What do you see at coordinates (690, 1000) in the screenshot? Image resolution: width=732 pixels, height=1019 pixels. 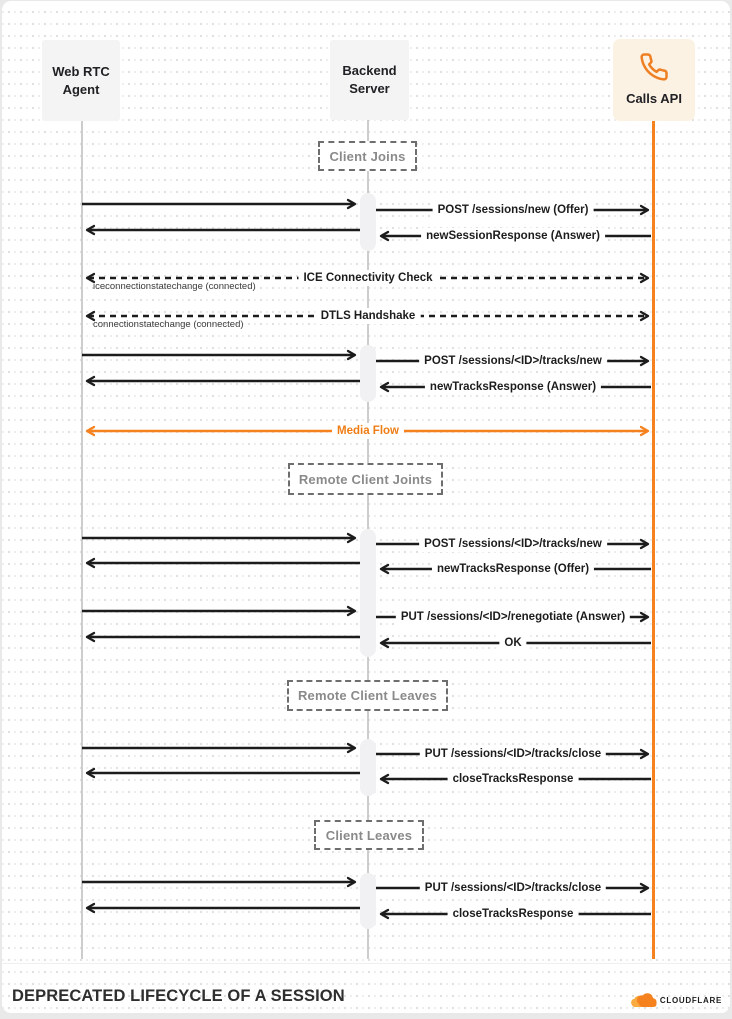 I see `cloudflare-wordmark: CLOUDFLARE` at bounding box center [690, 1000].